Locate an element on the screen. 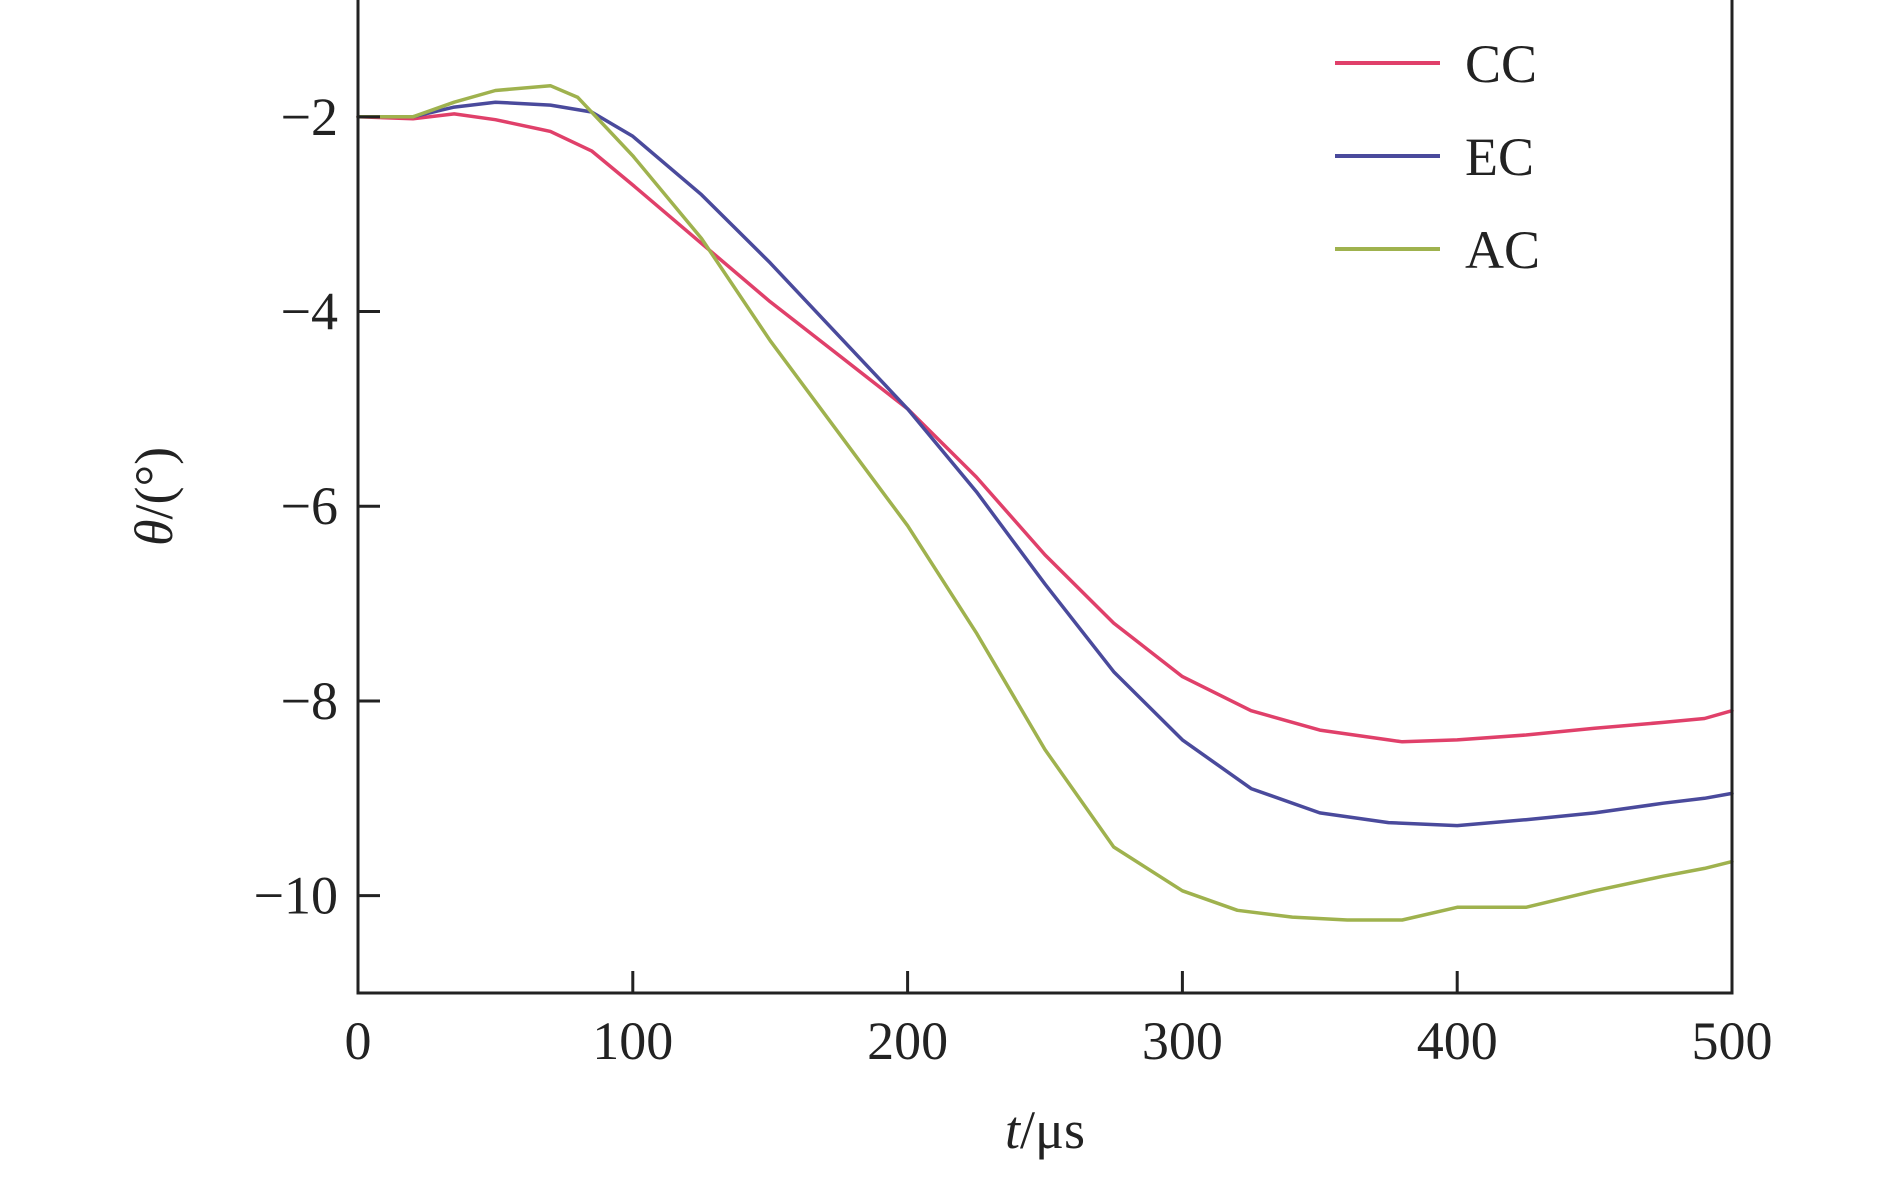 The height and width of the screenshot is (1182, 1890). legend-label-cc: CC is located at coordinates (1501, 64).